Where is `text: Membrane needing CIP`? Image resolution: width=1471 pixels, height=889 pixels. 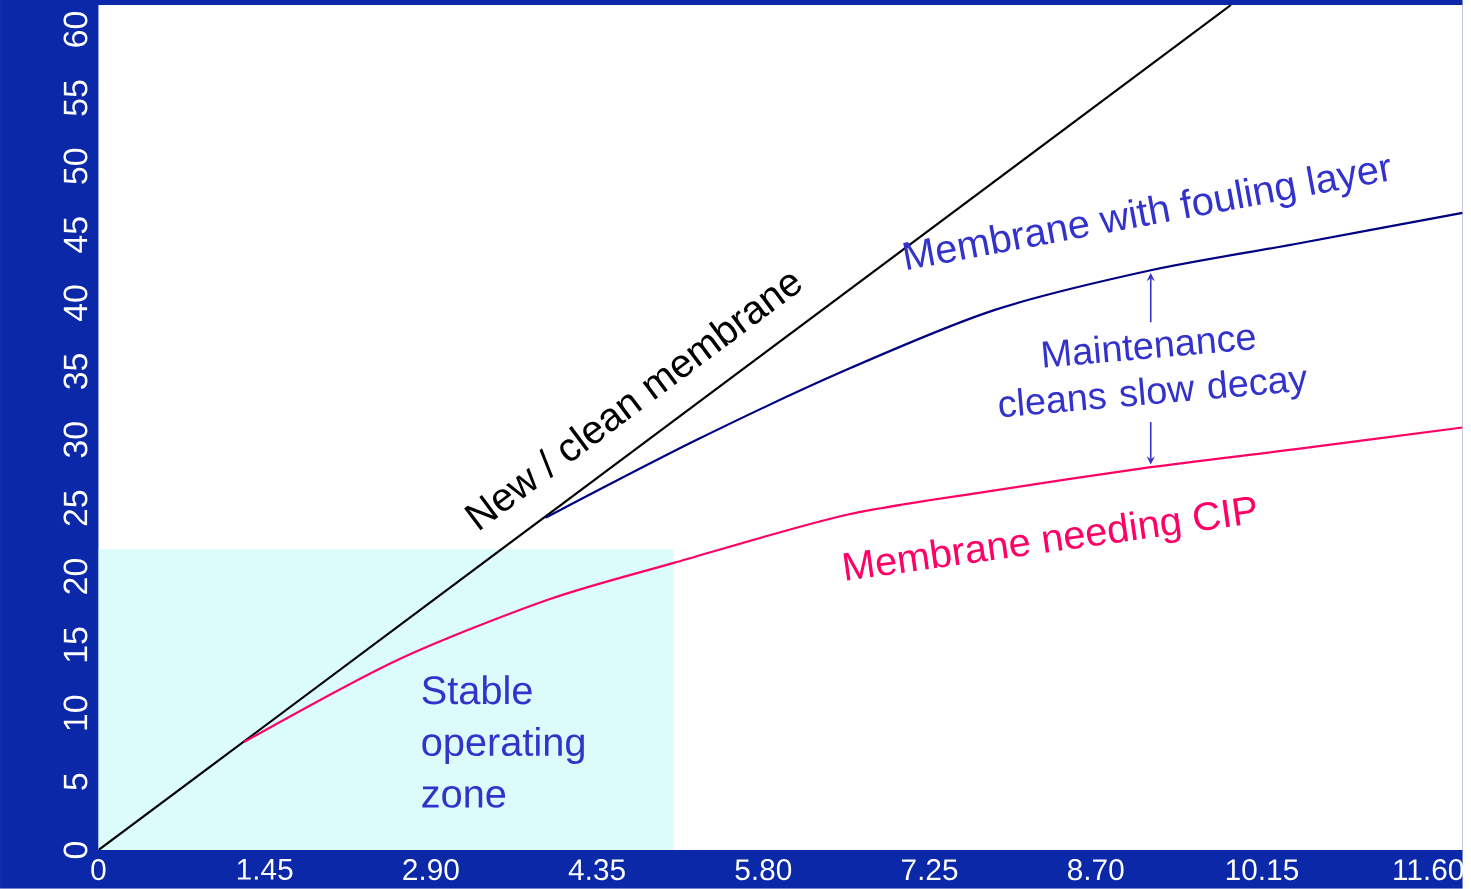 text: Membrane needing CIP is located at coordinates (1049, 539).